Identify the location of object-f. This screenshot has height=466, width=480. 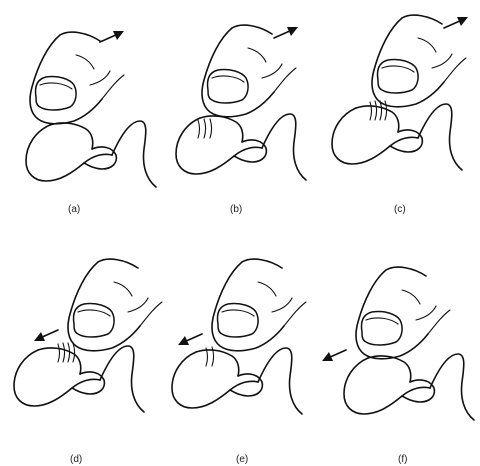
(409, 387).